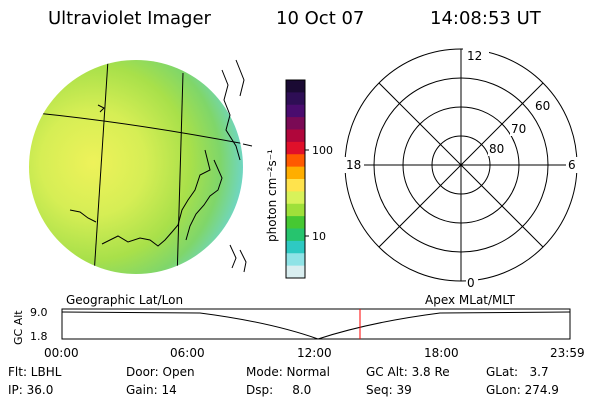  I want to click on colorbar-frame, so click(295, 179).